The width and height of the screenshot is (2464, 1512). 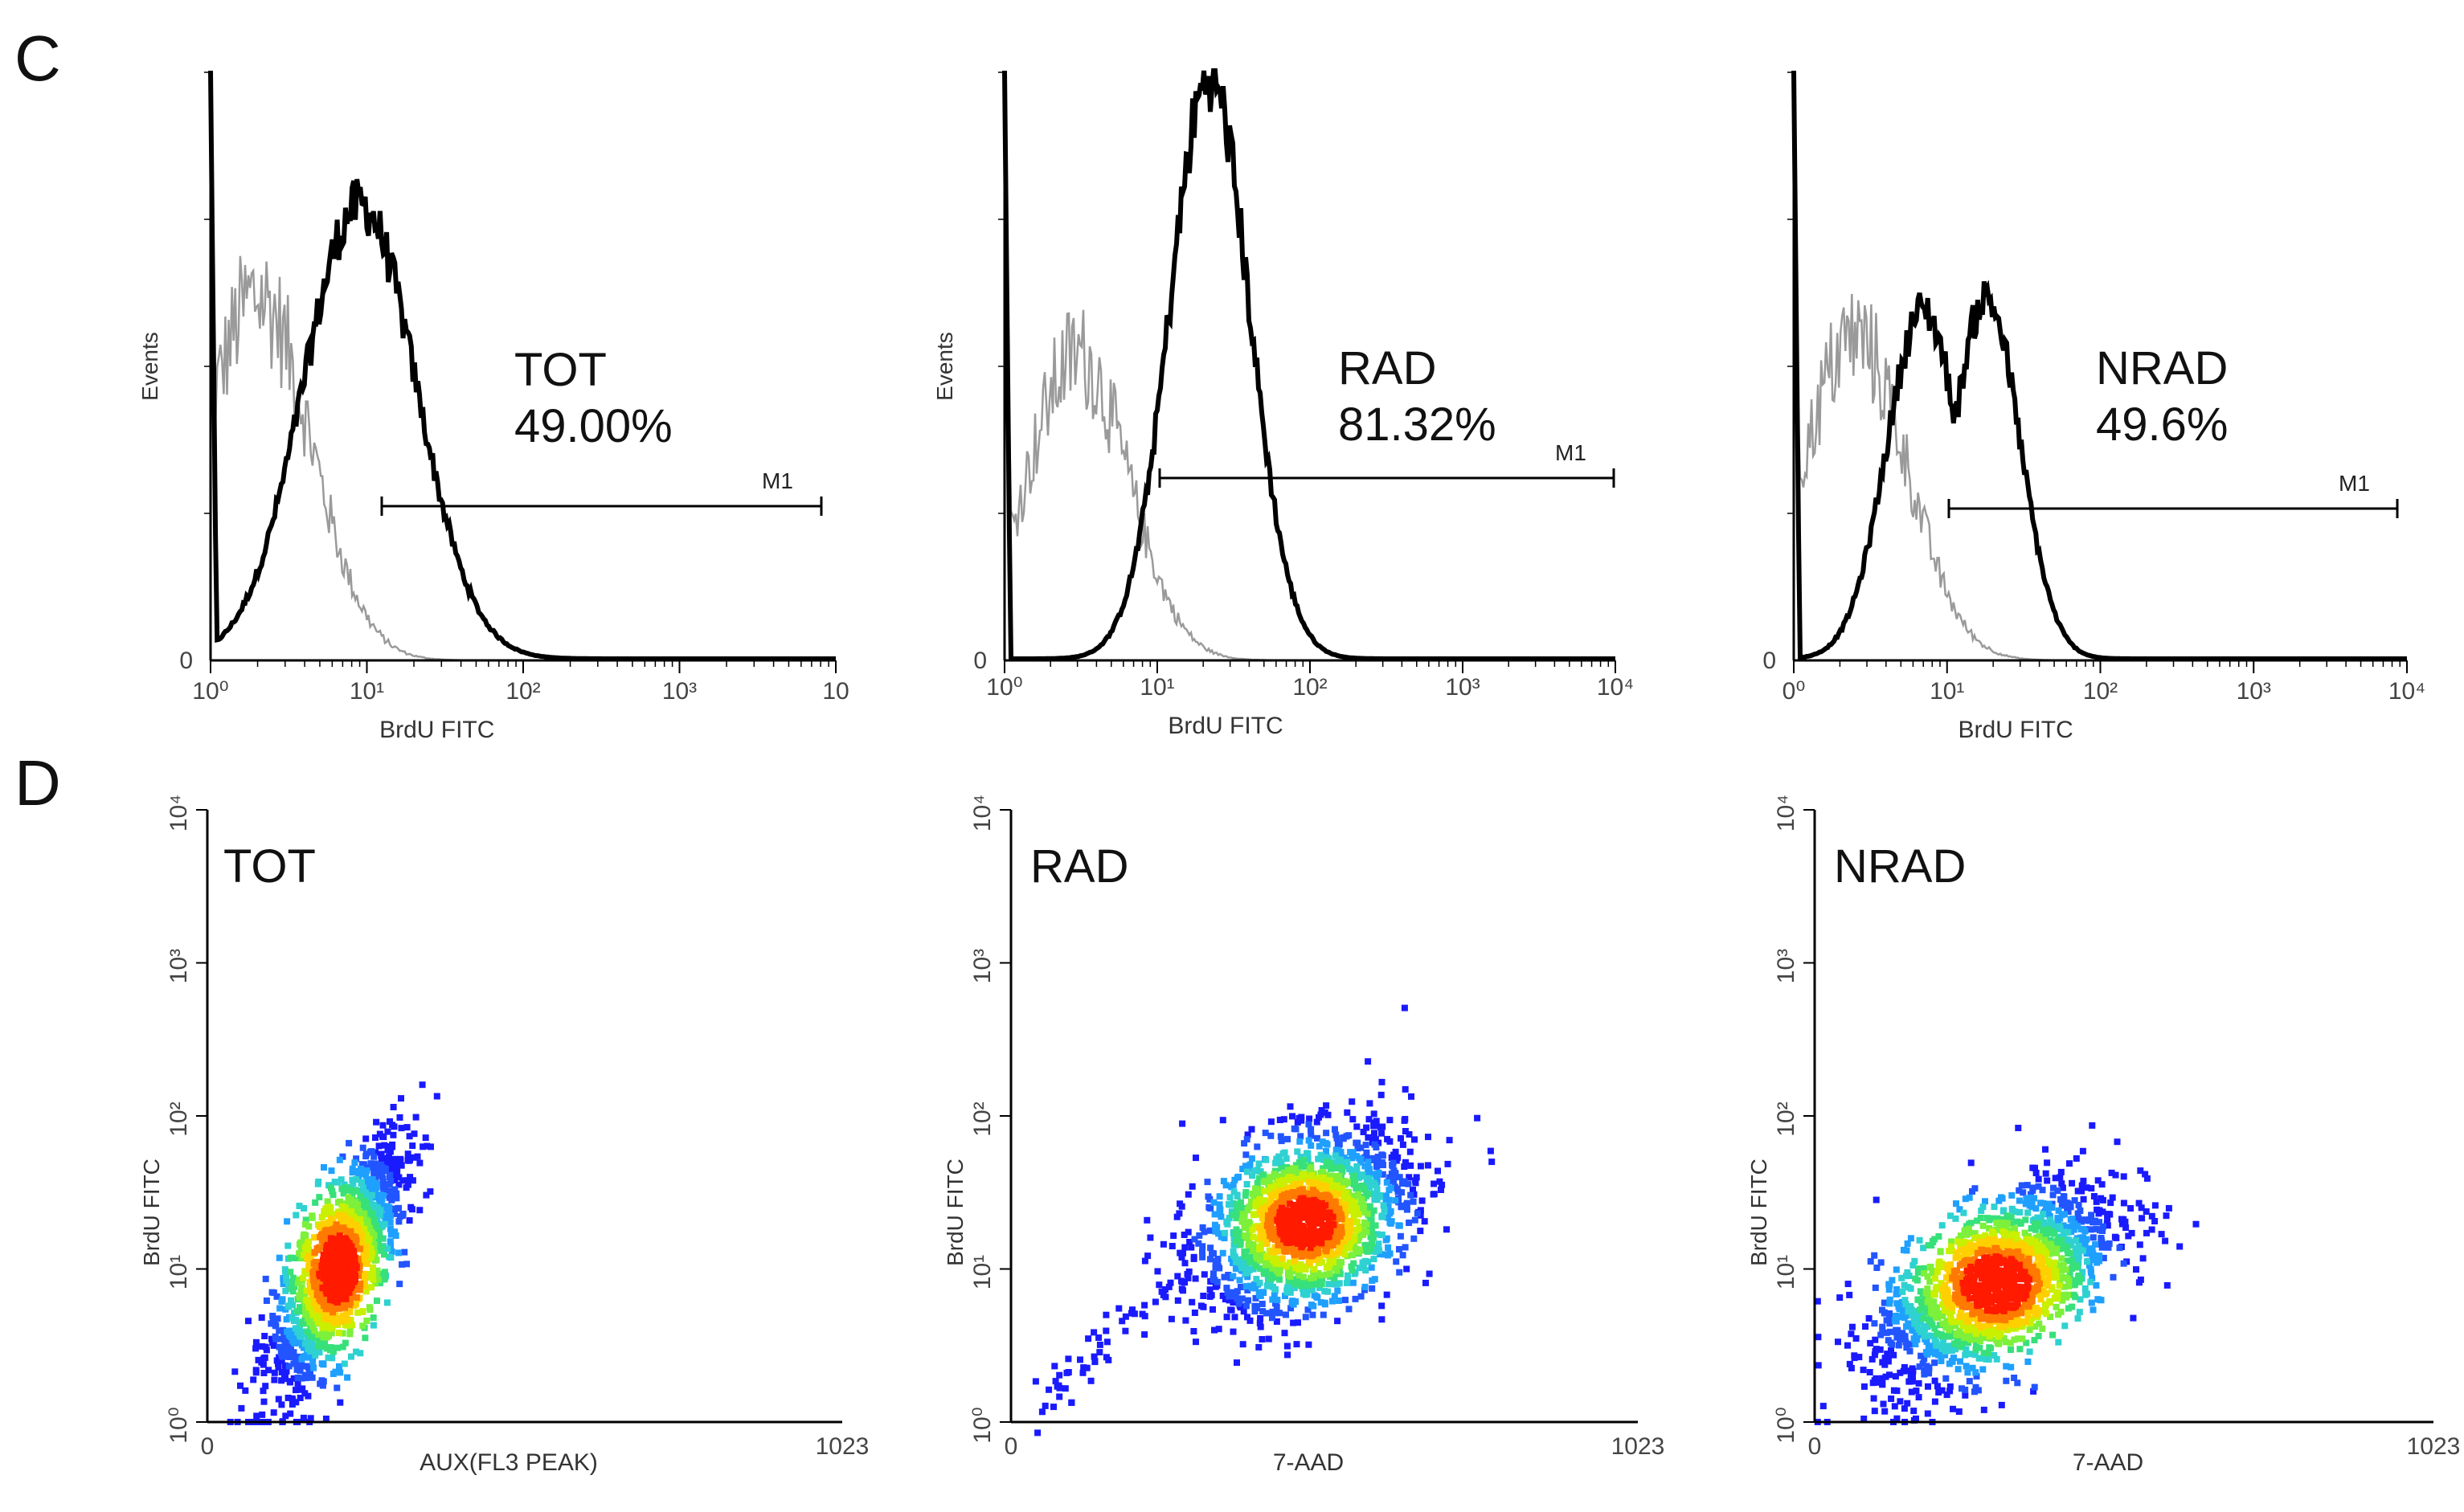 What do you see at coordinates (1011, 1446) in the screenshot?
I see `x-tick-label: 0` at bounding box center [1011, 1446].